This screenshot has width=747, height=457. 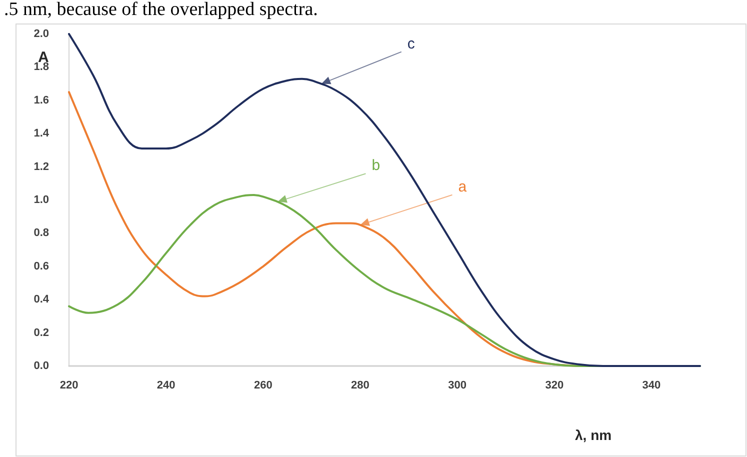 What do you see at coordinates (41, 166) in the screenshot?
I see `y-tick-label: 1.2` at bounding box center [41, 166].